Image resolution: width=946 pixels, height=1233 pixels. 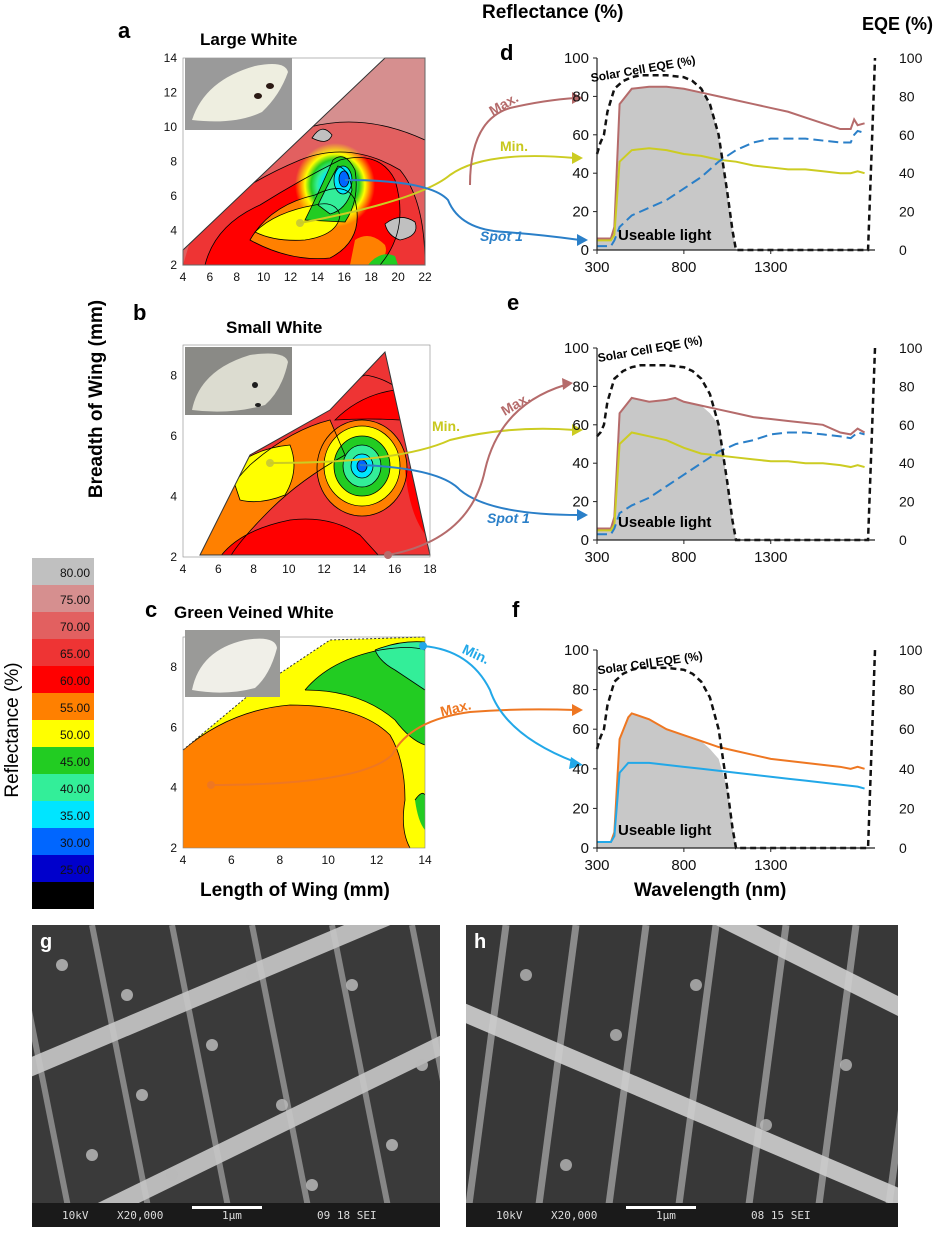 I want to click on panel-letter-c: c, so click(x=151, y=609).